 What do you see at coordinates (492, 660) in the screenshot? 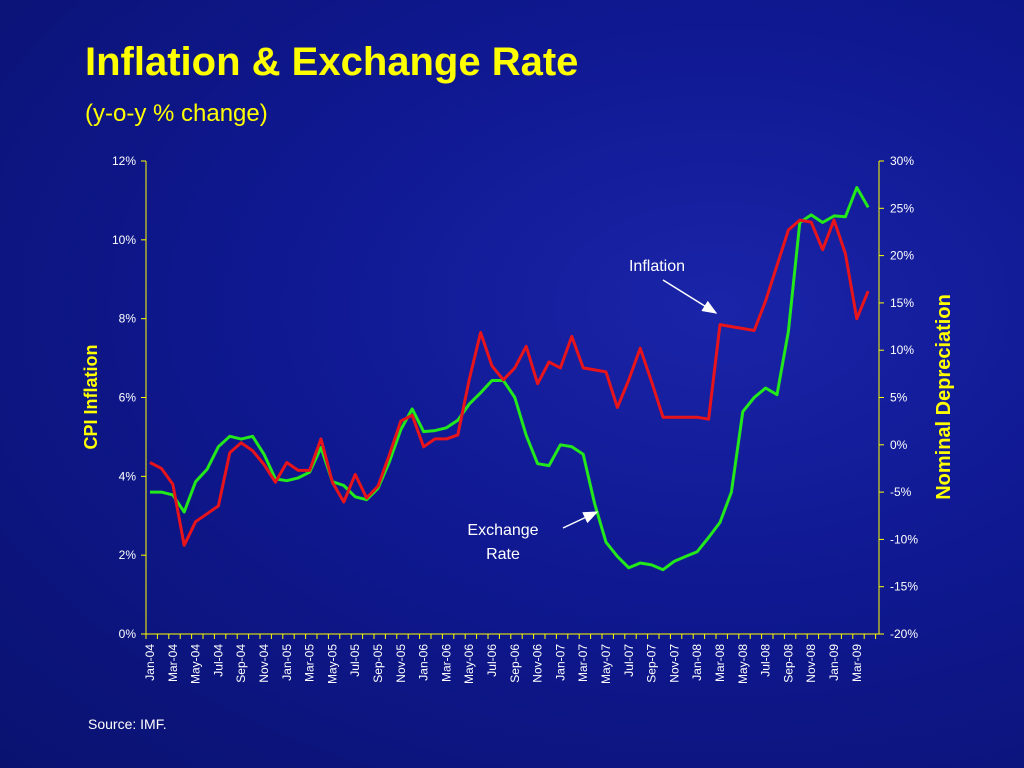
I see `x-tick-label: Jul-06` at bounding box center [492, 660].